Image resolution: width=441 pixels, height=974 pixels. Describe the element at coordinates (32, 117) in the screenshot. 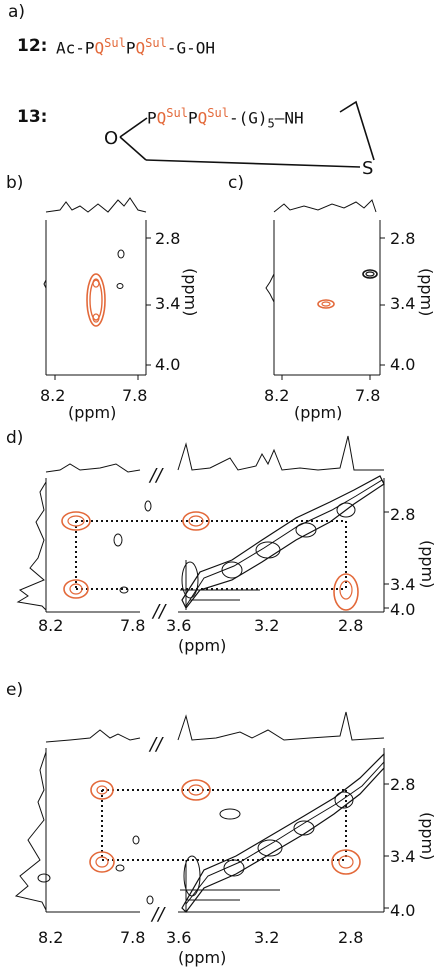

I see `compound-13-label: 13:` at that location.